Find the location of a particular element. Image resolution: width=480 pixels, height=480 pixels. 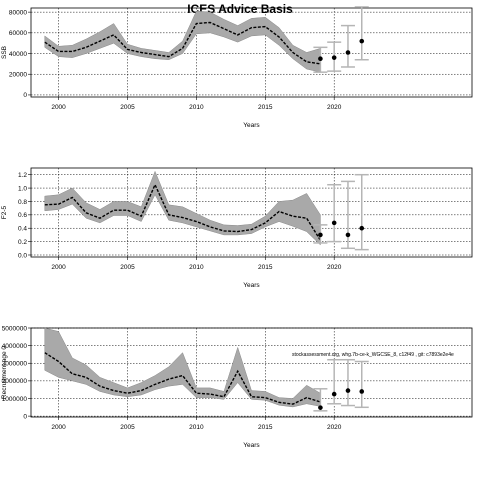

y-axis-label: F2-5 is located at coordinates (4, 212).